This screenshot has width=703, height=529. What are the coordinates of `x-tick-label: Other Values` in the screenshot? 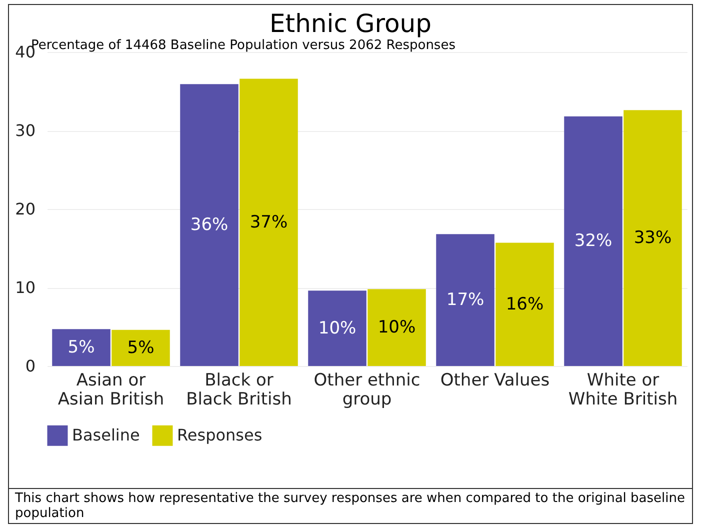 It's located at (495, 380).